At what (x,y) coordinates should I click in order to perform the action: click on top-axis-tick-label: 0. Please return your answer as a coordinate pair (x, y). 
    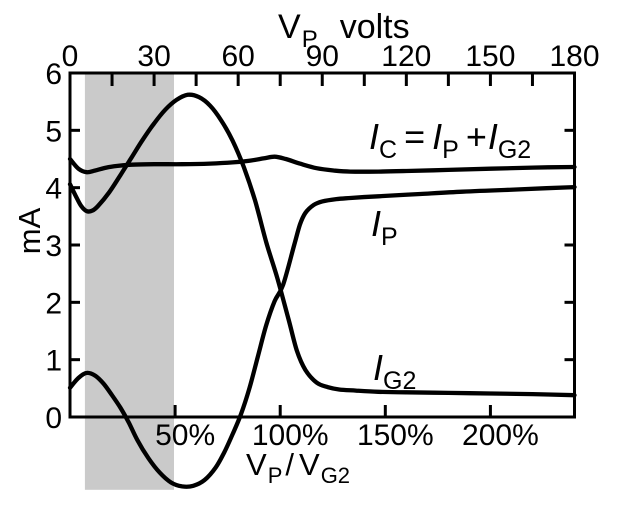
    Looking at the image, I should click on (70, 56).